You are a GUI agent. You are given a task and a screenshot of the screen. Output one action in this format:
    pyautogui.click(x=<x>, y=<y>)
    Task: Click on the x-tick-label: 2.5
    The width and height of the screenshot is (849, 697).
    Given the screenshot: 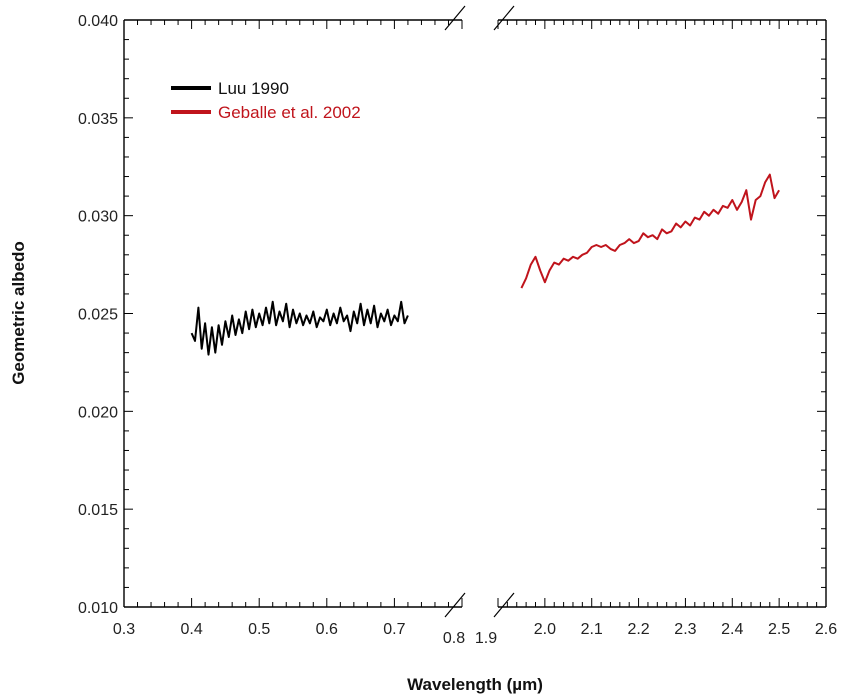 What is the action you would take?
    pyautogui.click(x=779, y=629)
    